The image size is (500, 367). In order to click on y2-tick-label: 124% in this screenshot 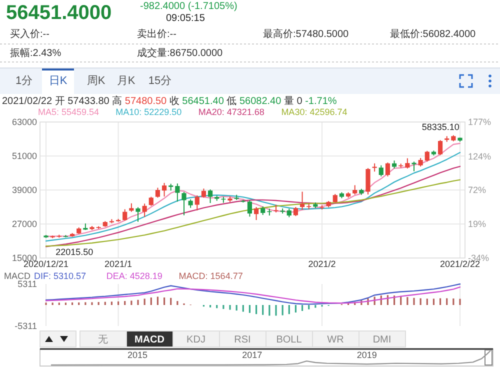, I will do `click(480, 156)`.